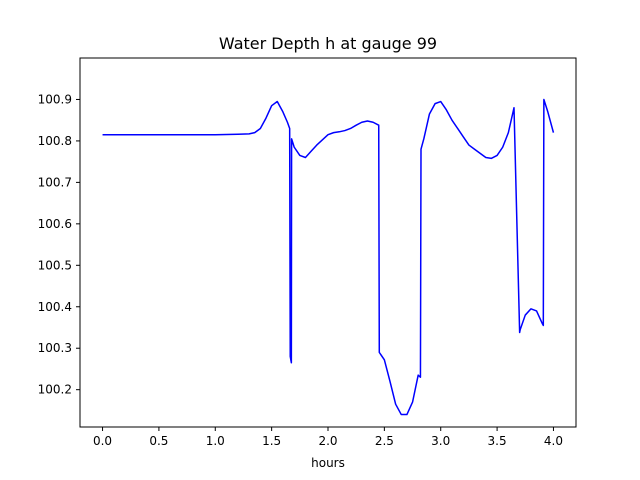  What do you see at coordinates (55, 99) in the screenshot?
I see `y-tick-label: 100.9` at bounding box center [55, 99].